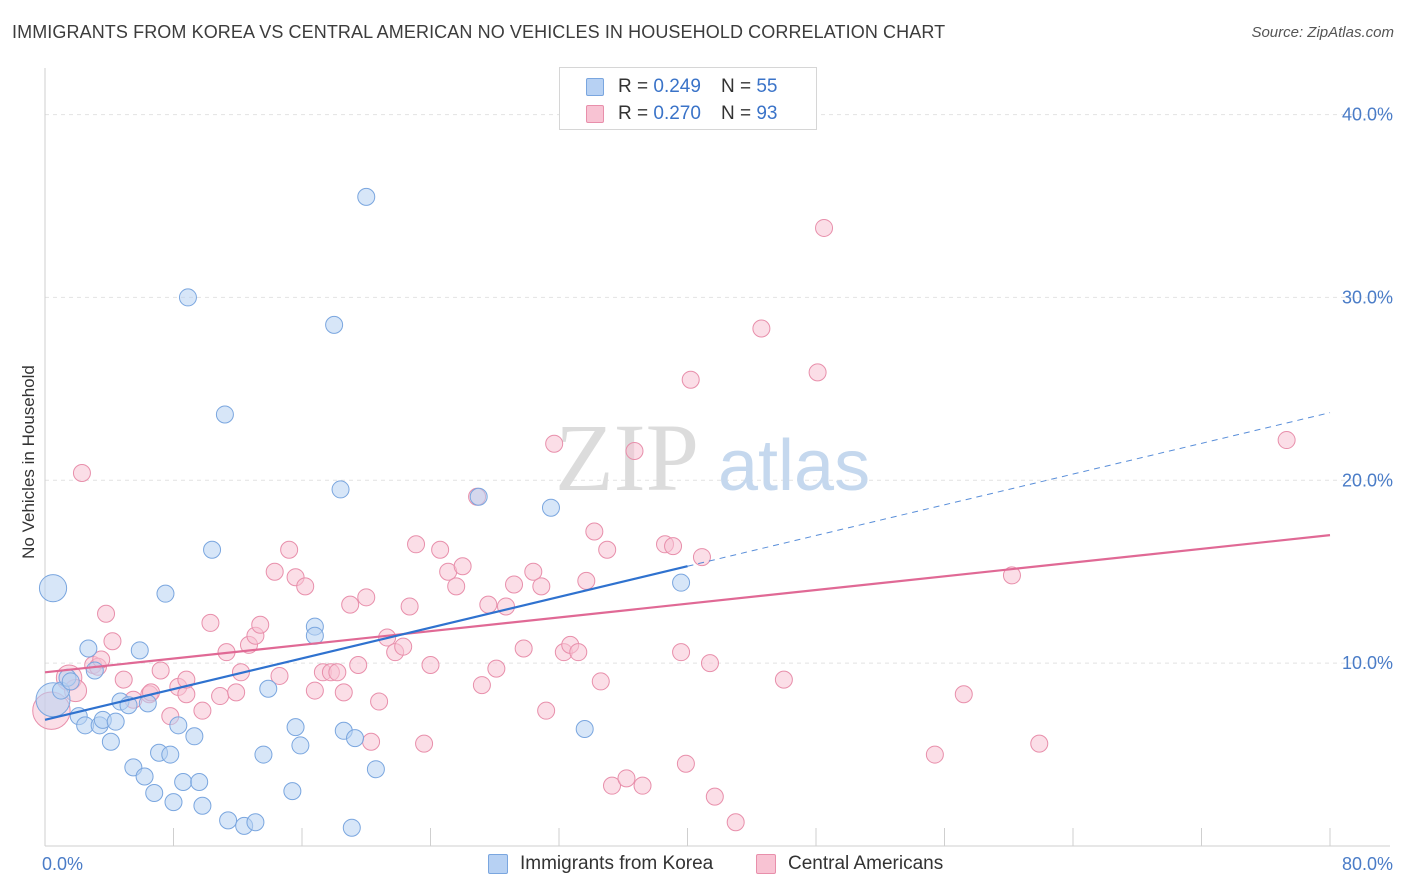  I want to click on x-tick-label: 0.0%, so click(62, 864).